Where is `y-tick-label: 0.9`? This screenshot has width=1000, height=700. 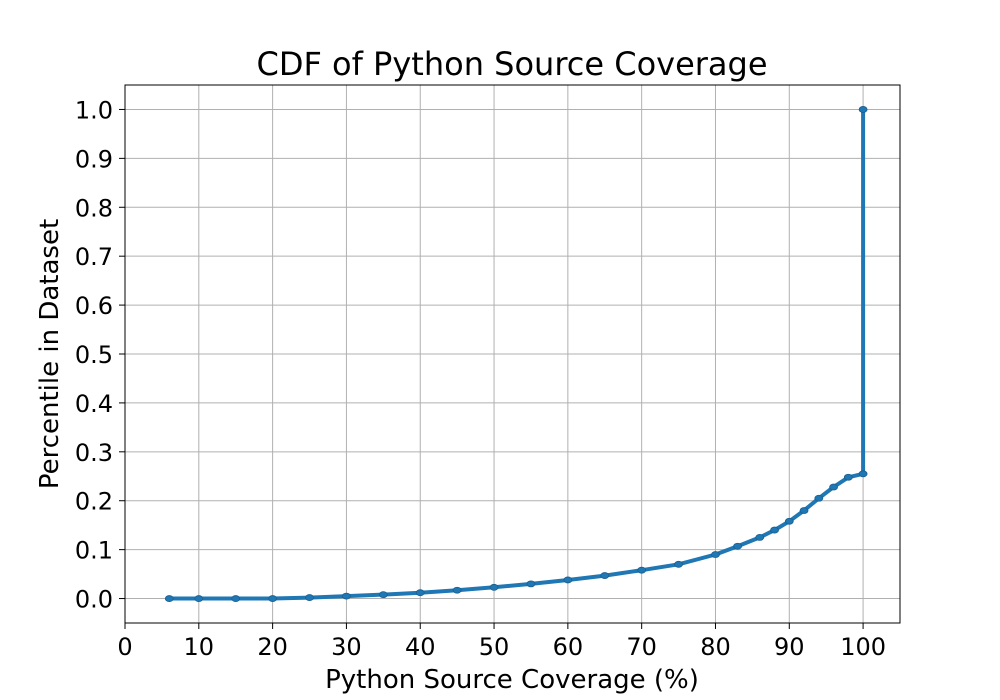
y-tick-label: 0.9 is located at coordinates (94, 159).